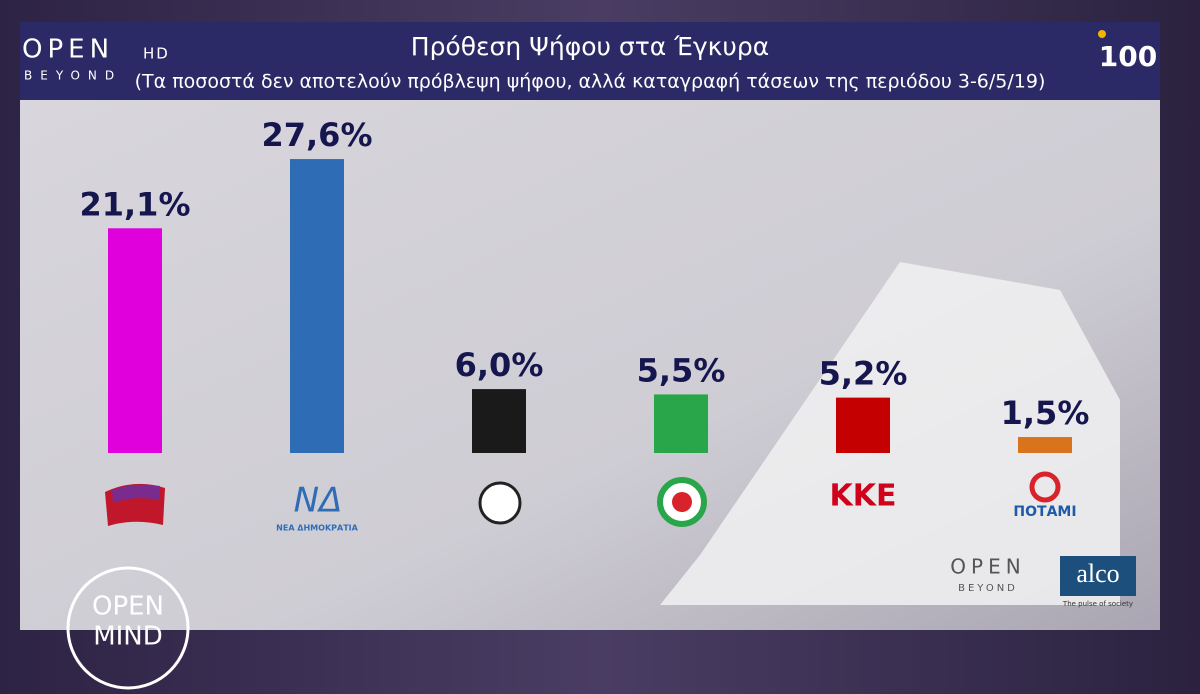 This screenshot has width=1200, height=694. What do you see at coordinates (156, 54) in the screenshot?
I see `channel-hd: HD` at bounding box center [156, 54].